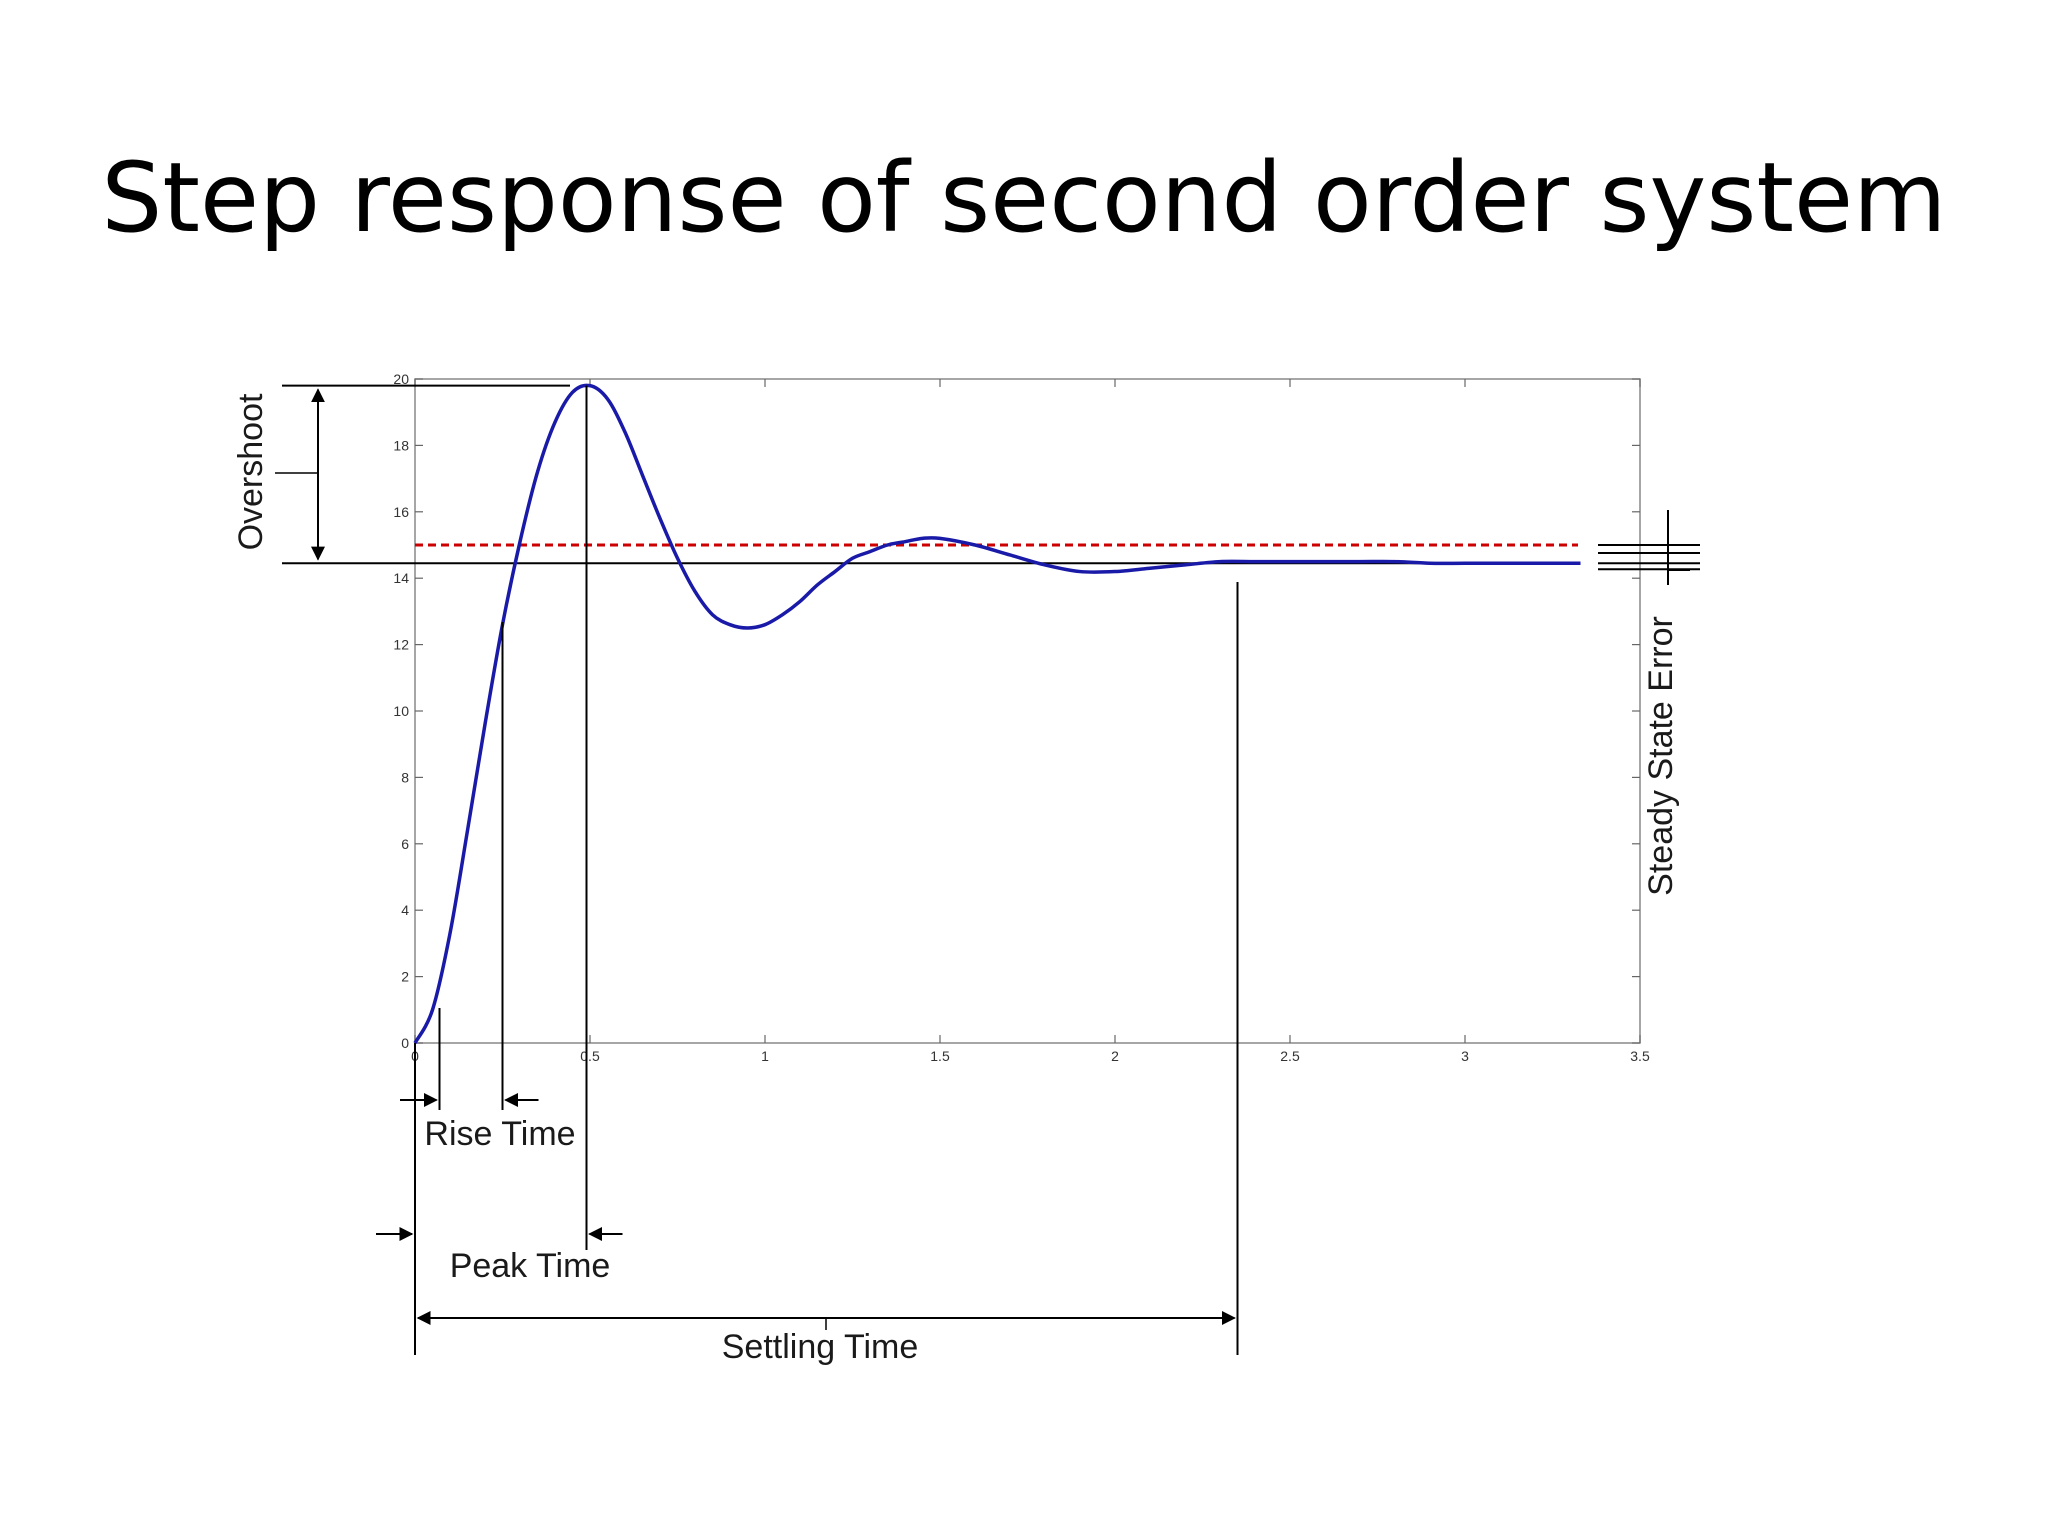  Describe the element at coordinates (499, 1134) in the screenshot. I see `rise-time-label: Rise Time` at that location.